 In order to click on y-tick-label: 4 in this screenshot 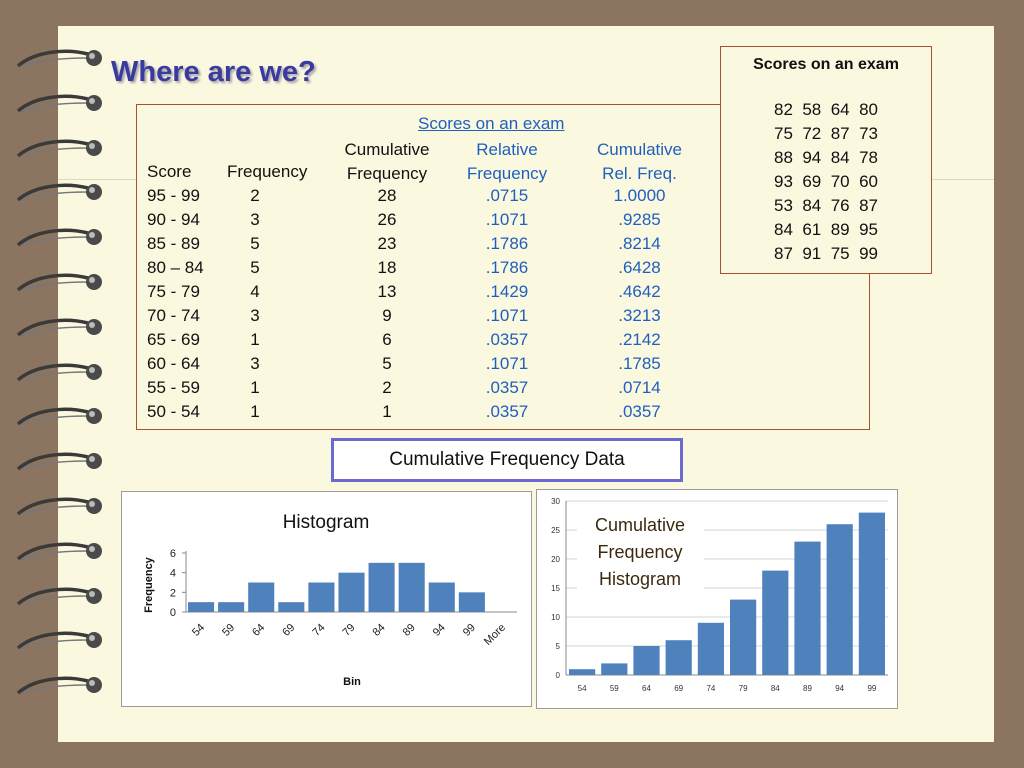, I will do `click(173, 574)`.